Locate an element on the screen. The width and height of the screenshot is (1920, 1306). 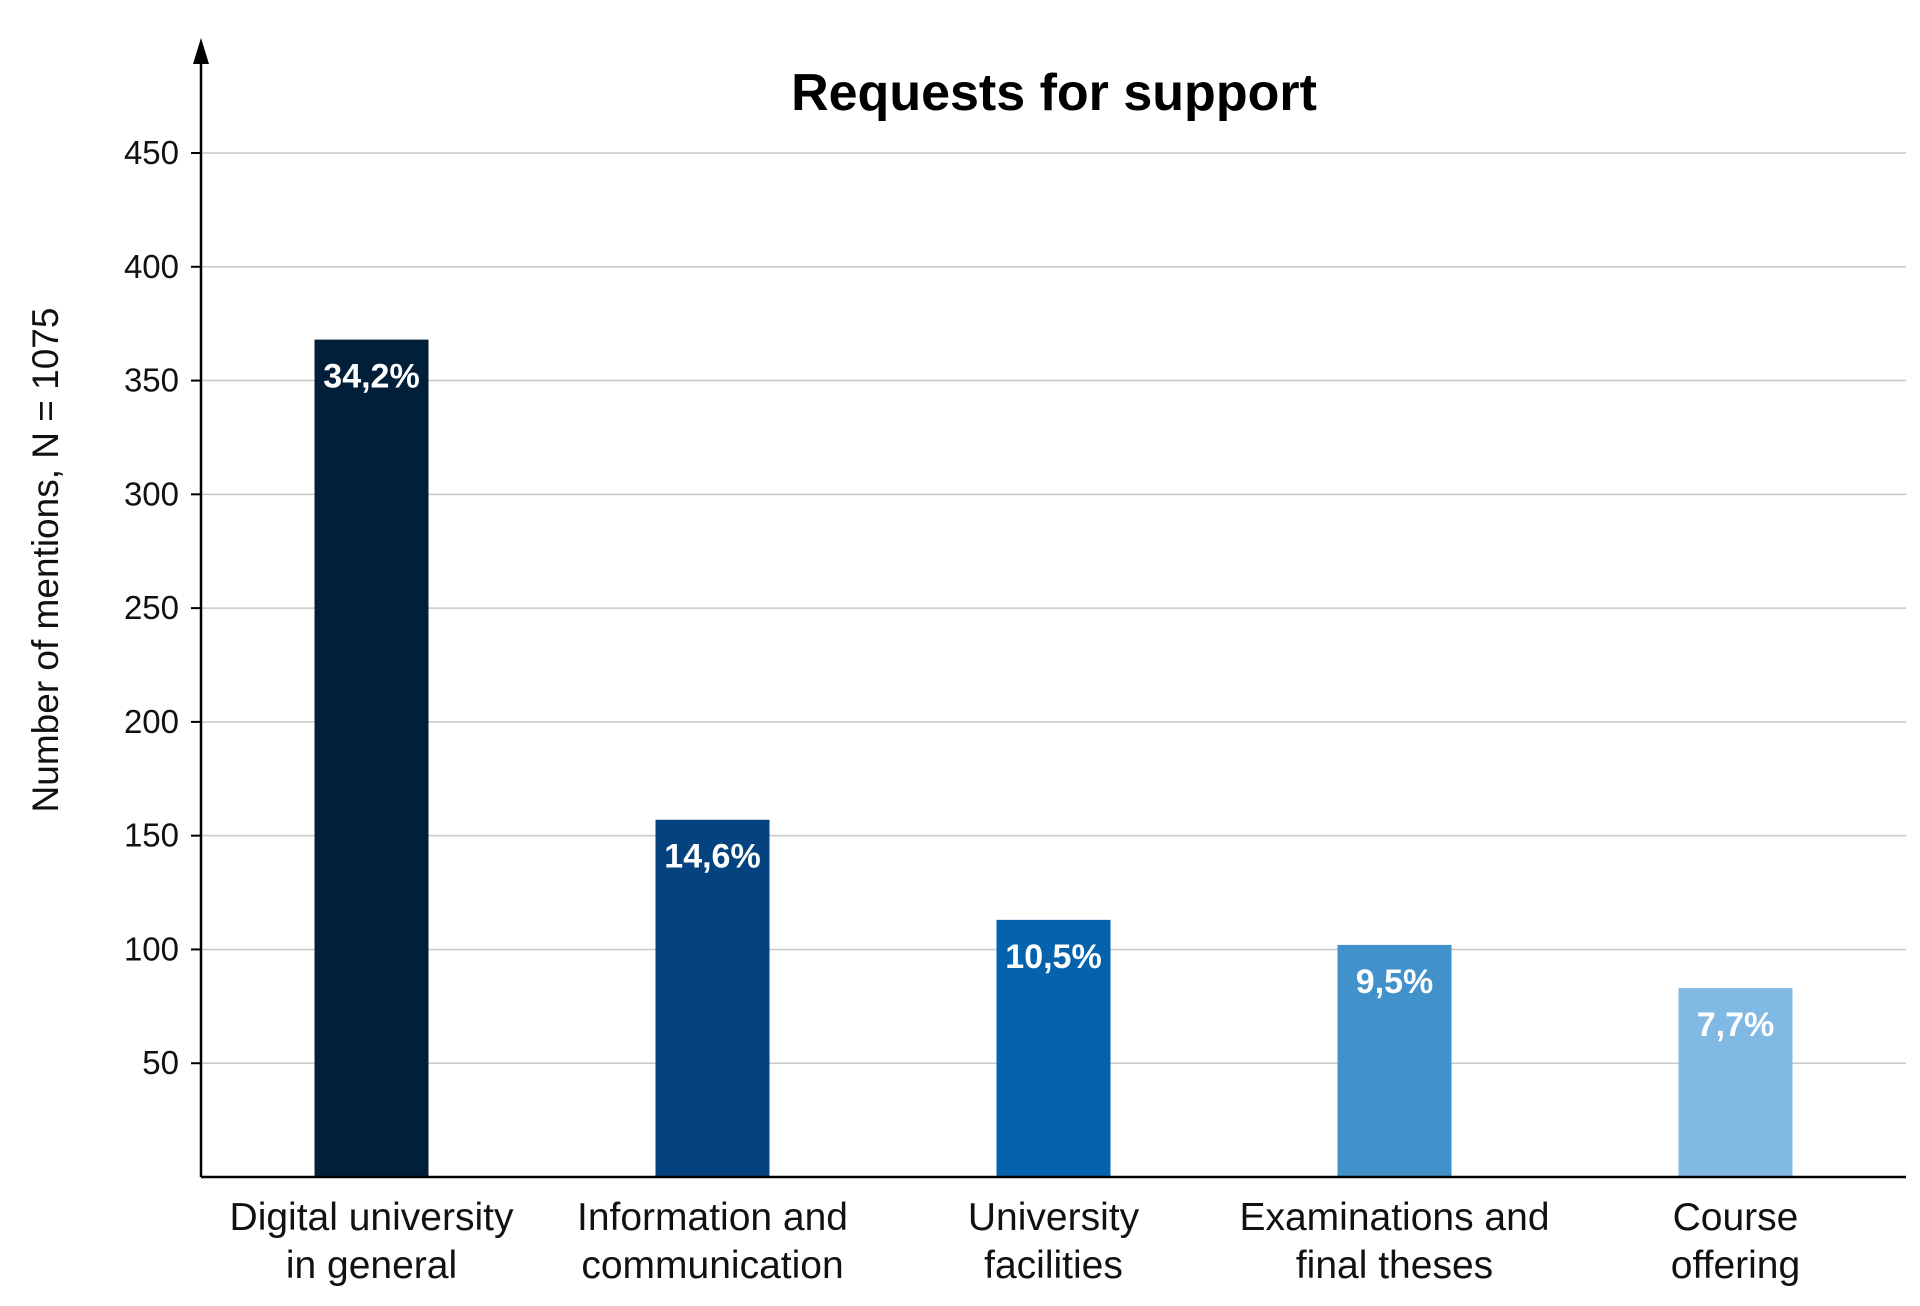
x-category-label: facilities is located at coordinates (1053, 1265).